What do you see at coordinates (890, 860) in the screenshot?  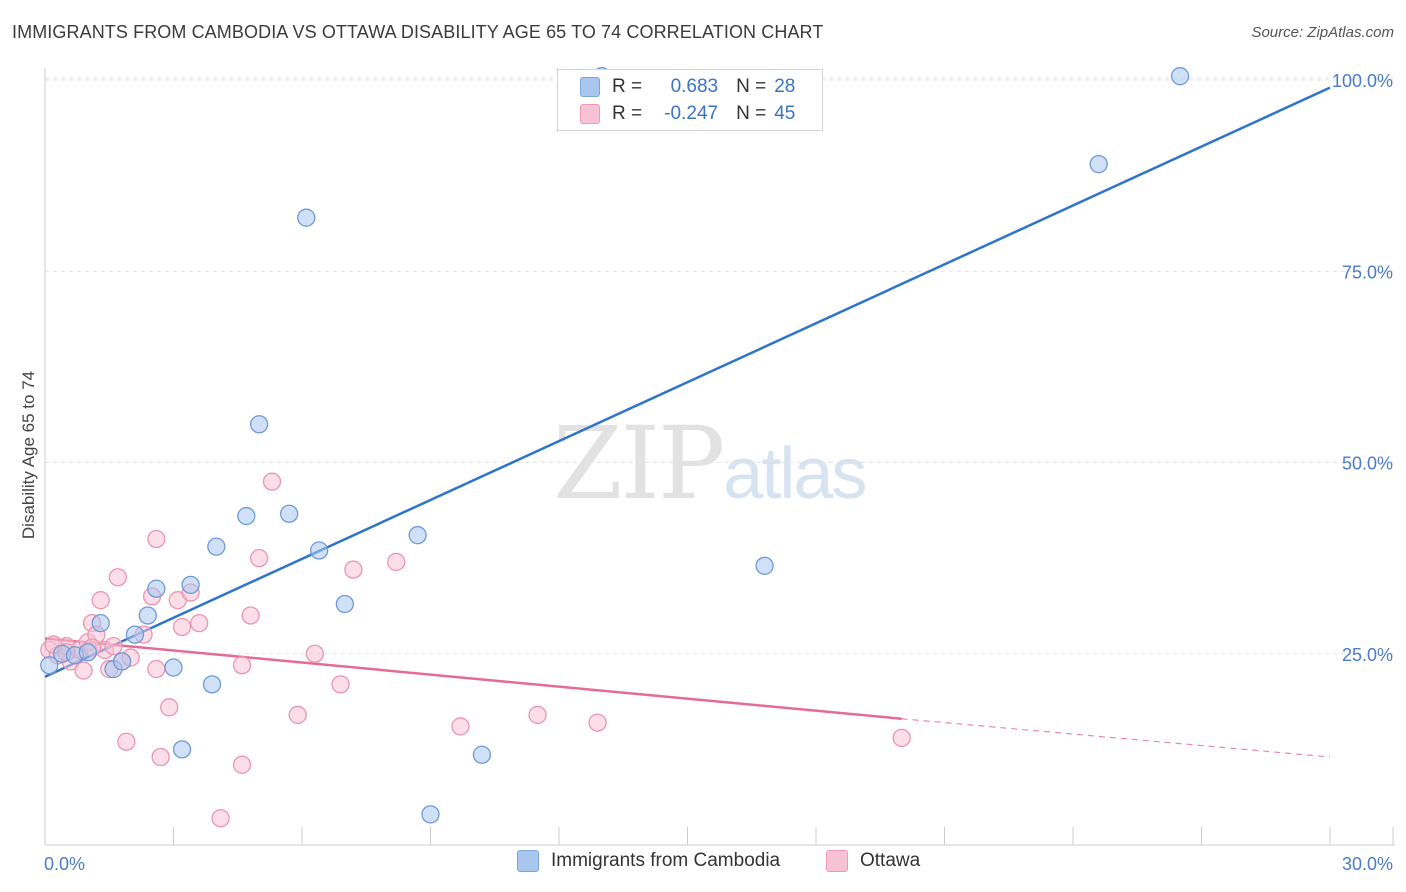 I see `legend-label-ottawa: Ottawa` at bounding box center [890, 860].